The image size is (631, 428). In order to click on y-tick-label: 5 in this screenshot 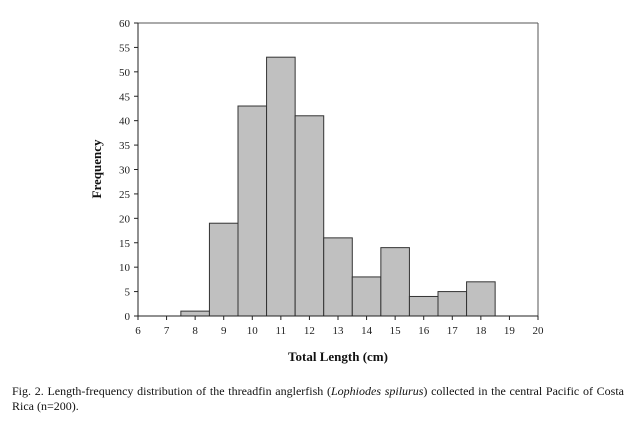, I will do `click(128, 293)`.